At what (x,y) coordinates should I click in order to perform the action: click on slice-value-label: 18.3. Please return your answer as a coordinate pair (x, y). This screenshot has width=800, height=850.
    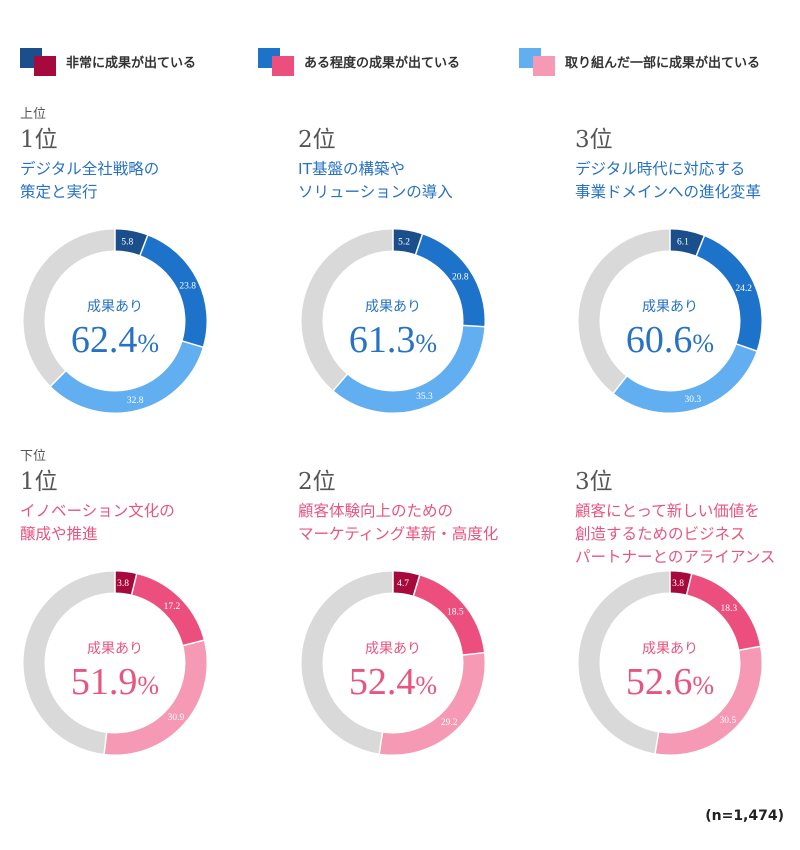
    Looking at the image, I should click on (729, 609).